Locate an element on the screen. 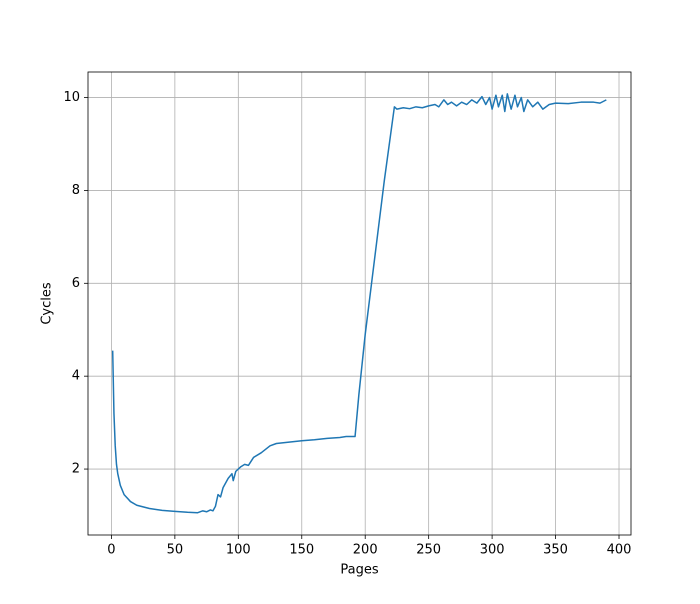 This screenshot has width=700, height=604. x-tick-label: 100 is located at coordinates (238, 550).